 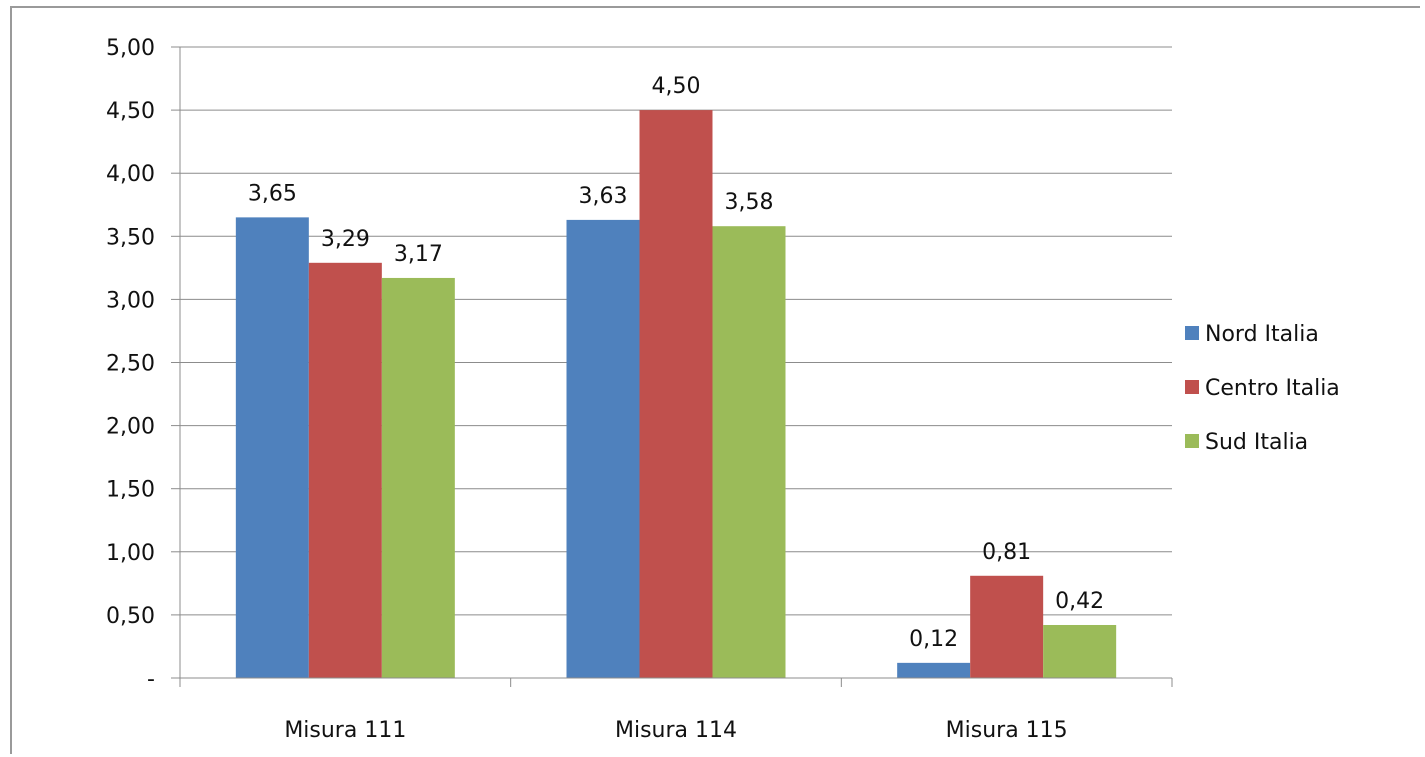 I want to click on data-label: 0,12, so click(x=933, y=639).